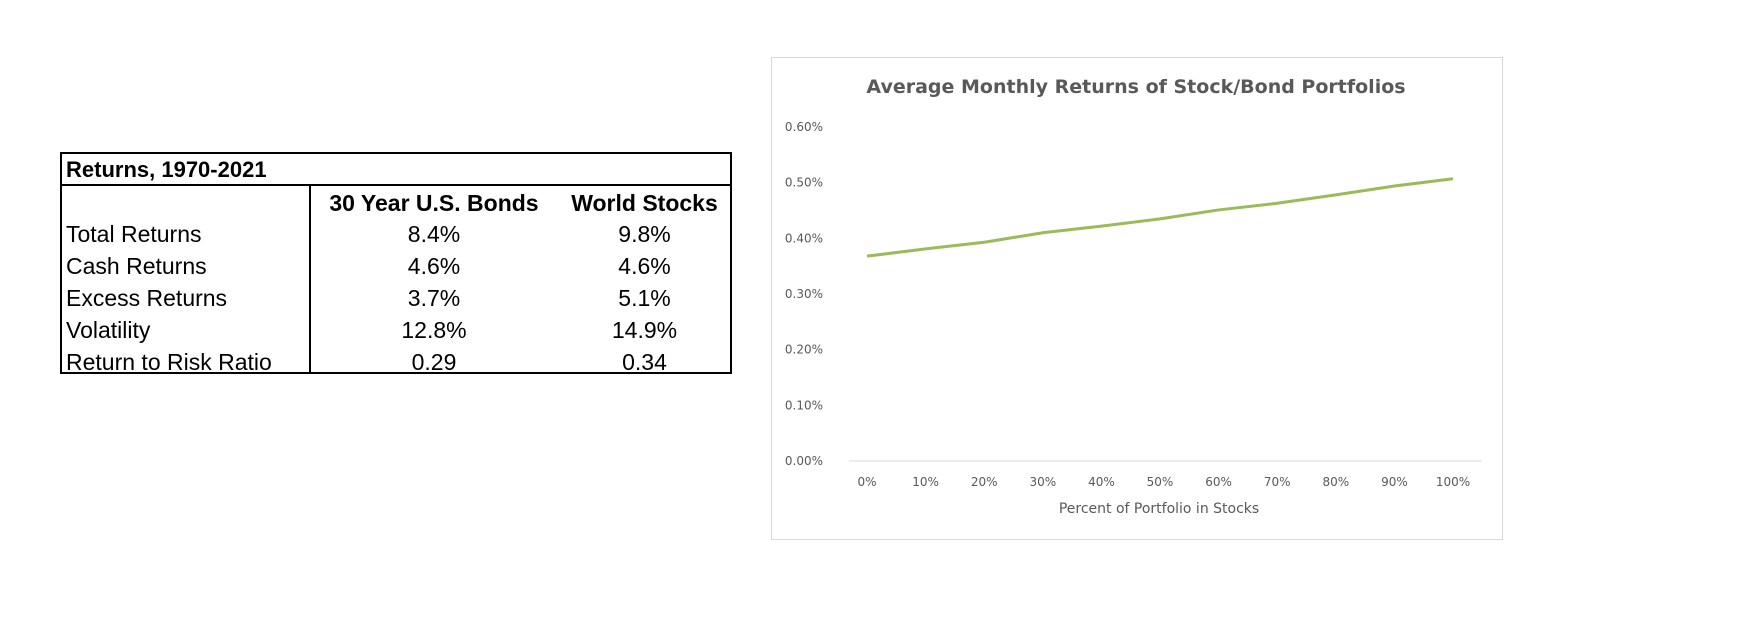 Image resolution: width=1758 pixels, height=636 pixels. What do you see at coordinates (147, 298) in the screenshot?
I see `row-label: Excess Returns` at bounding box center [147, 298].